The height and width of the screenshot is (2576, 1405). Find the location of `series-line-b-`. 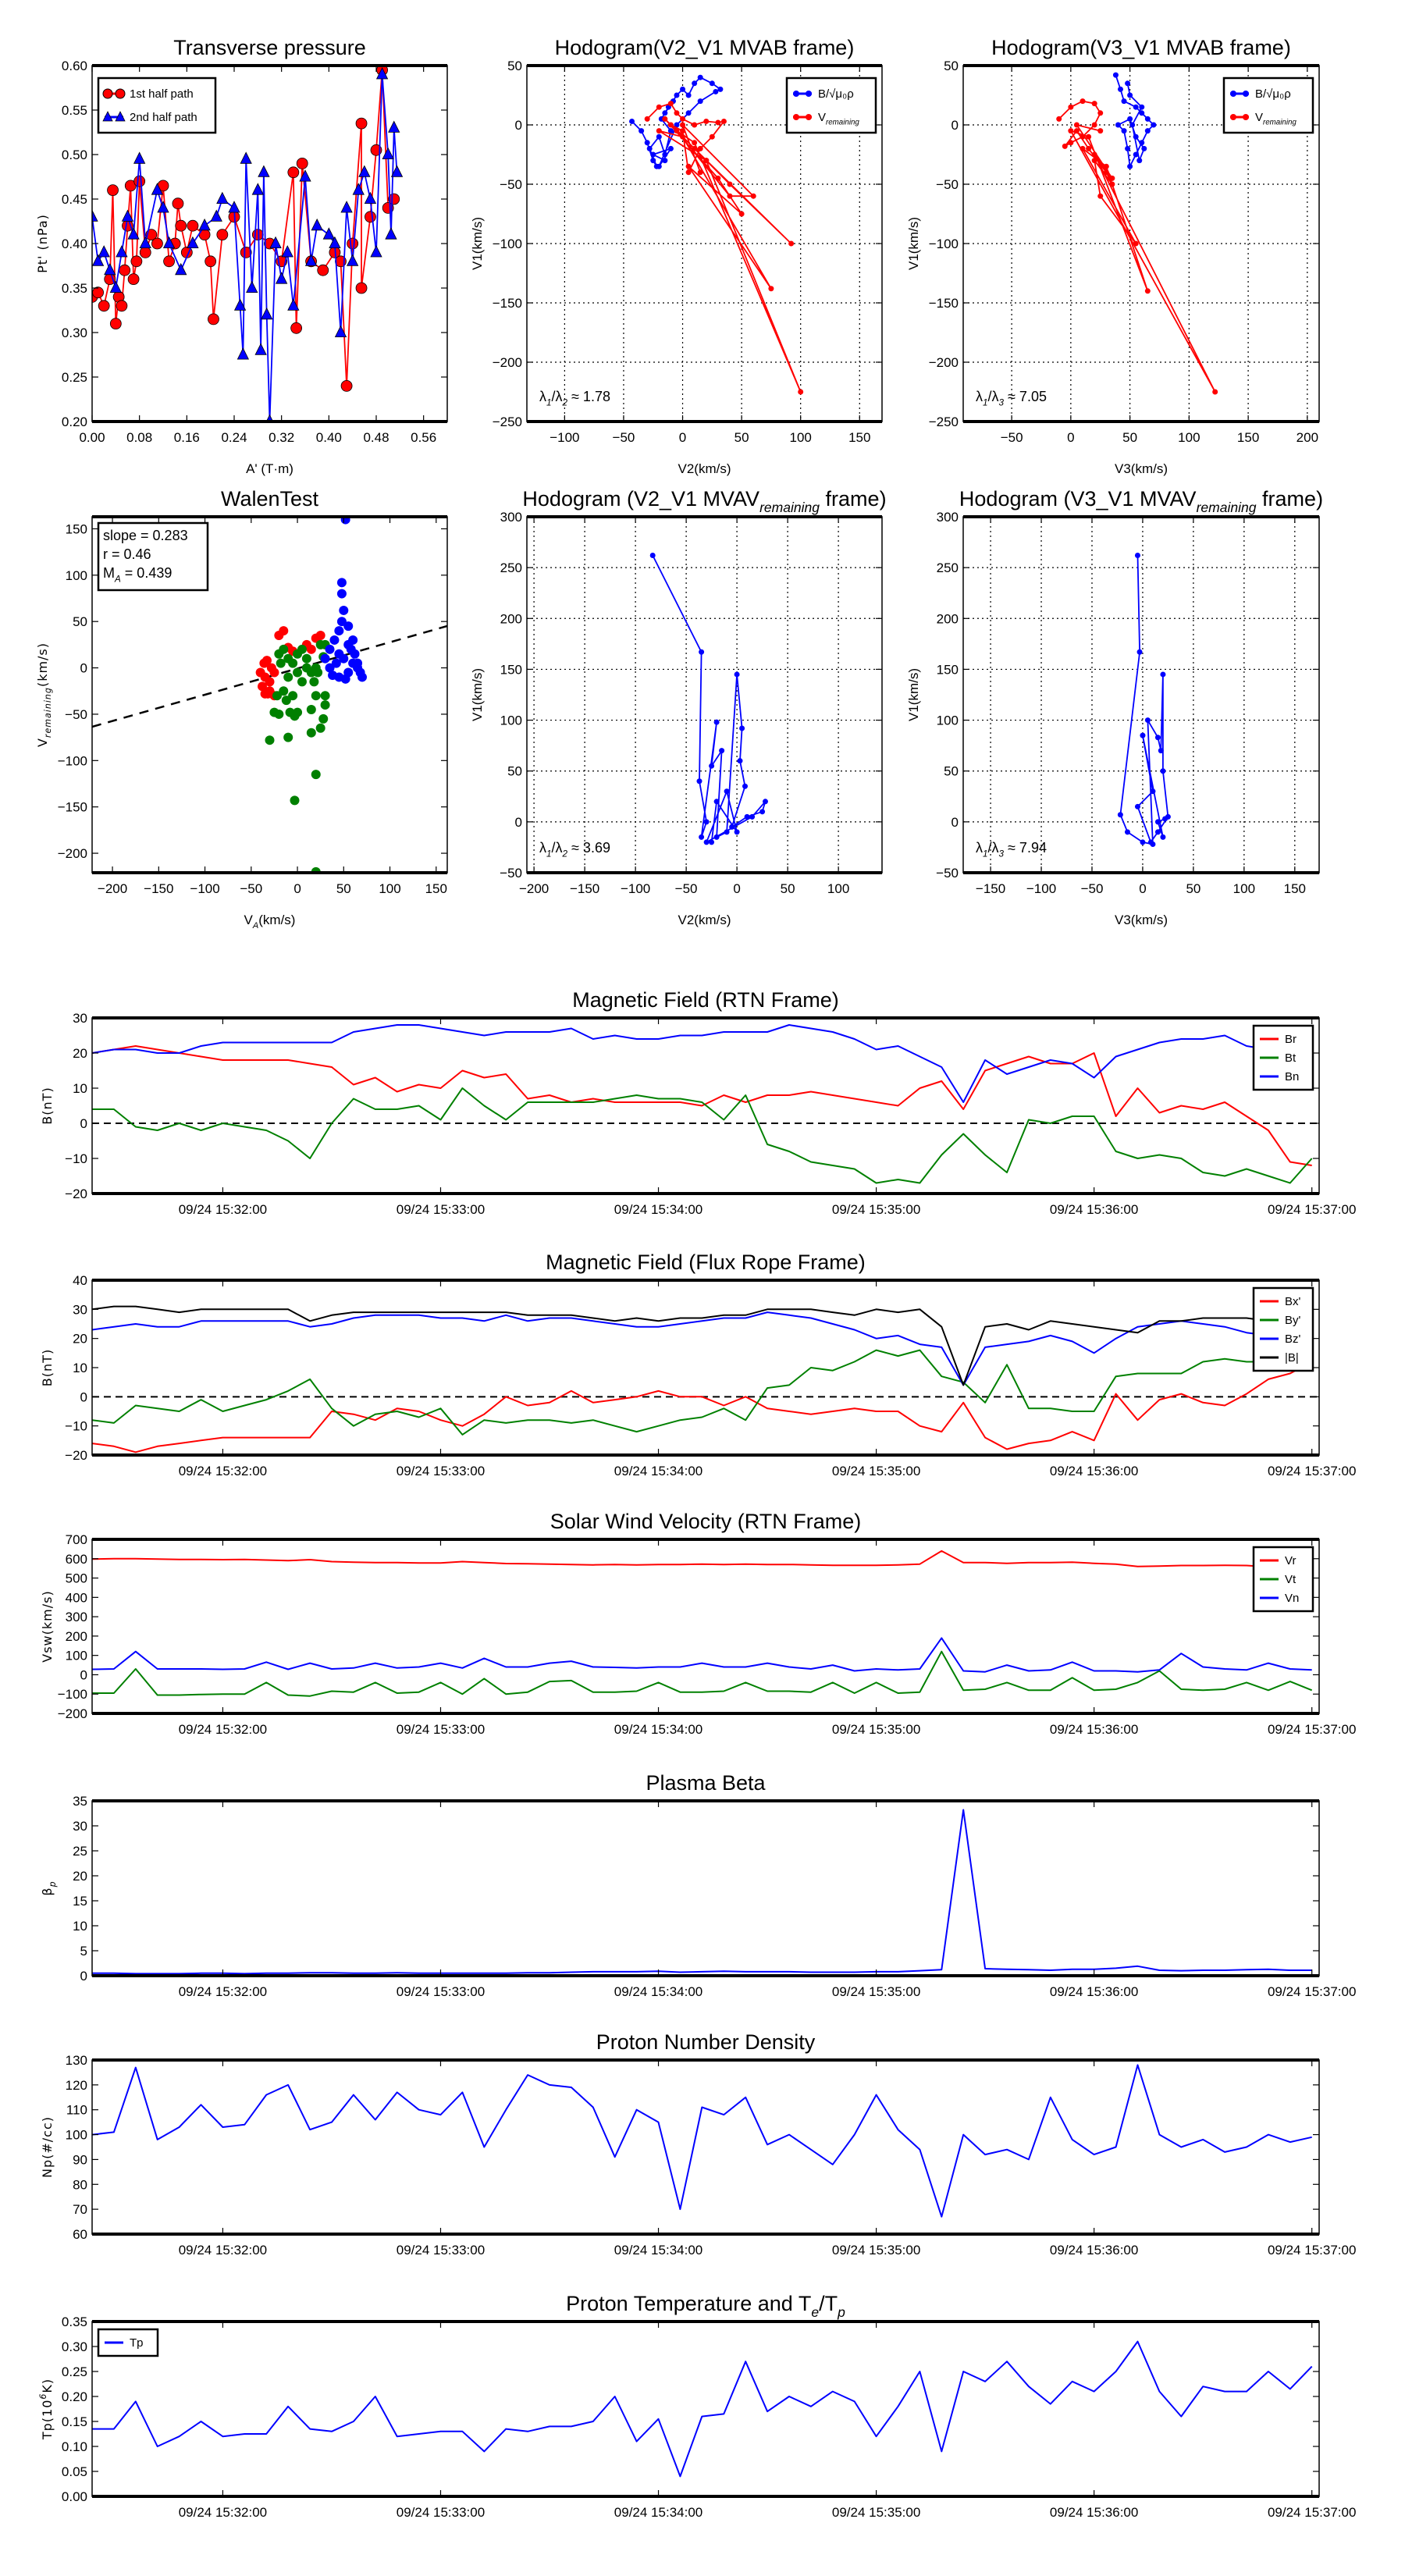

series-line-b- is located at coordinates (1135, 121).